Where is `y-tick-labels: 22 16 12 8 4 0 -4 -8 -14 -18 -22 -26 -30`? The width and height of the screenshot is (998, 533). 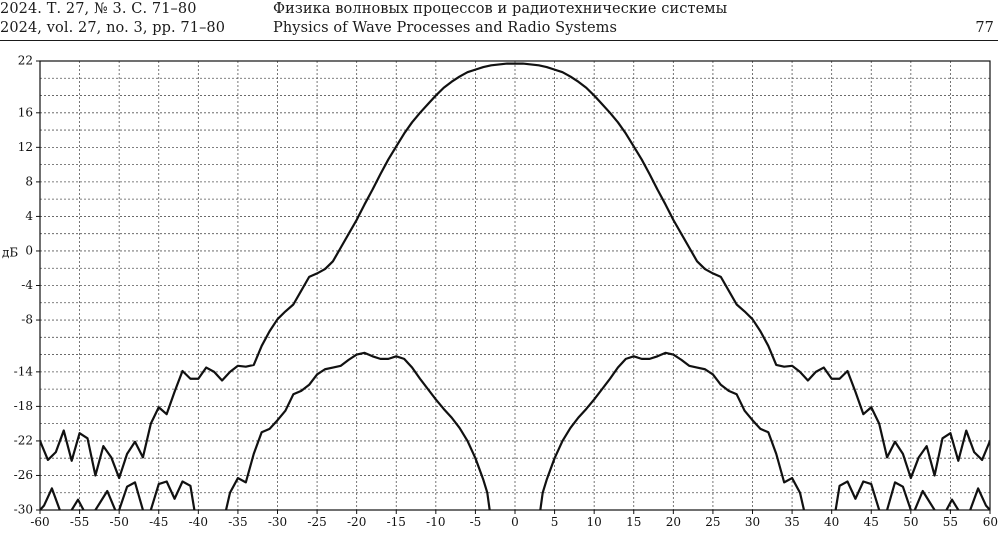 y-tick-labels: 22 16 12 8 4 0 -4 -8 -14 -18 -22 -26 -30 is located at coordinates (24, 285).